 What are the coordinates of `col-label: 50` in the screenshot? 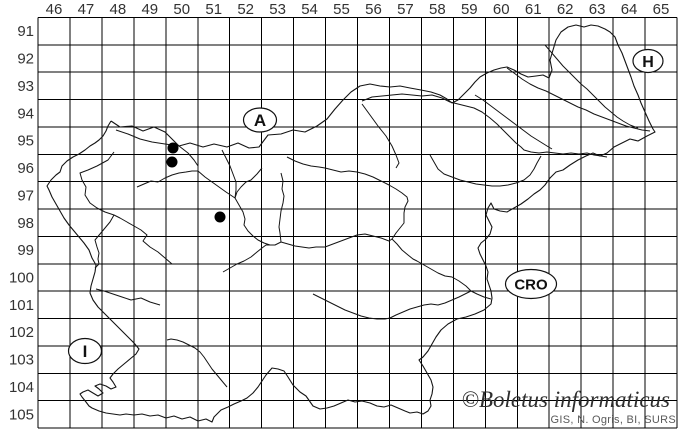 It's located at (181, 9).